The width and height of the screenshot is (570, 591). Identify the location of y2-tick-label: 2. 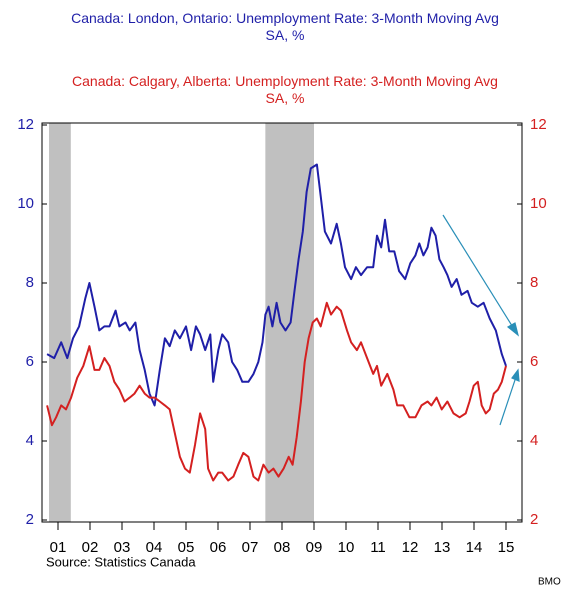
(534, 519).